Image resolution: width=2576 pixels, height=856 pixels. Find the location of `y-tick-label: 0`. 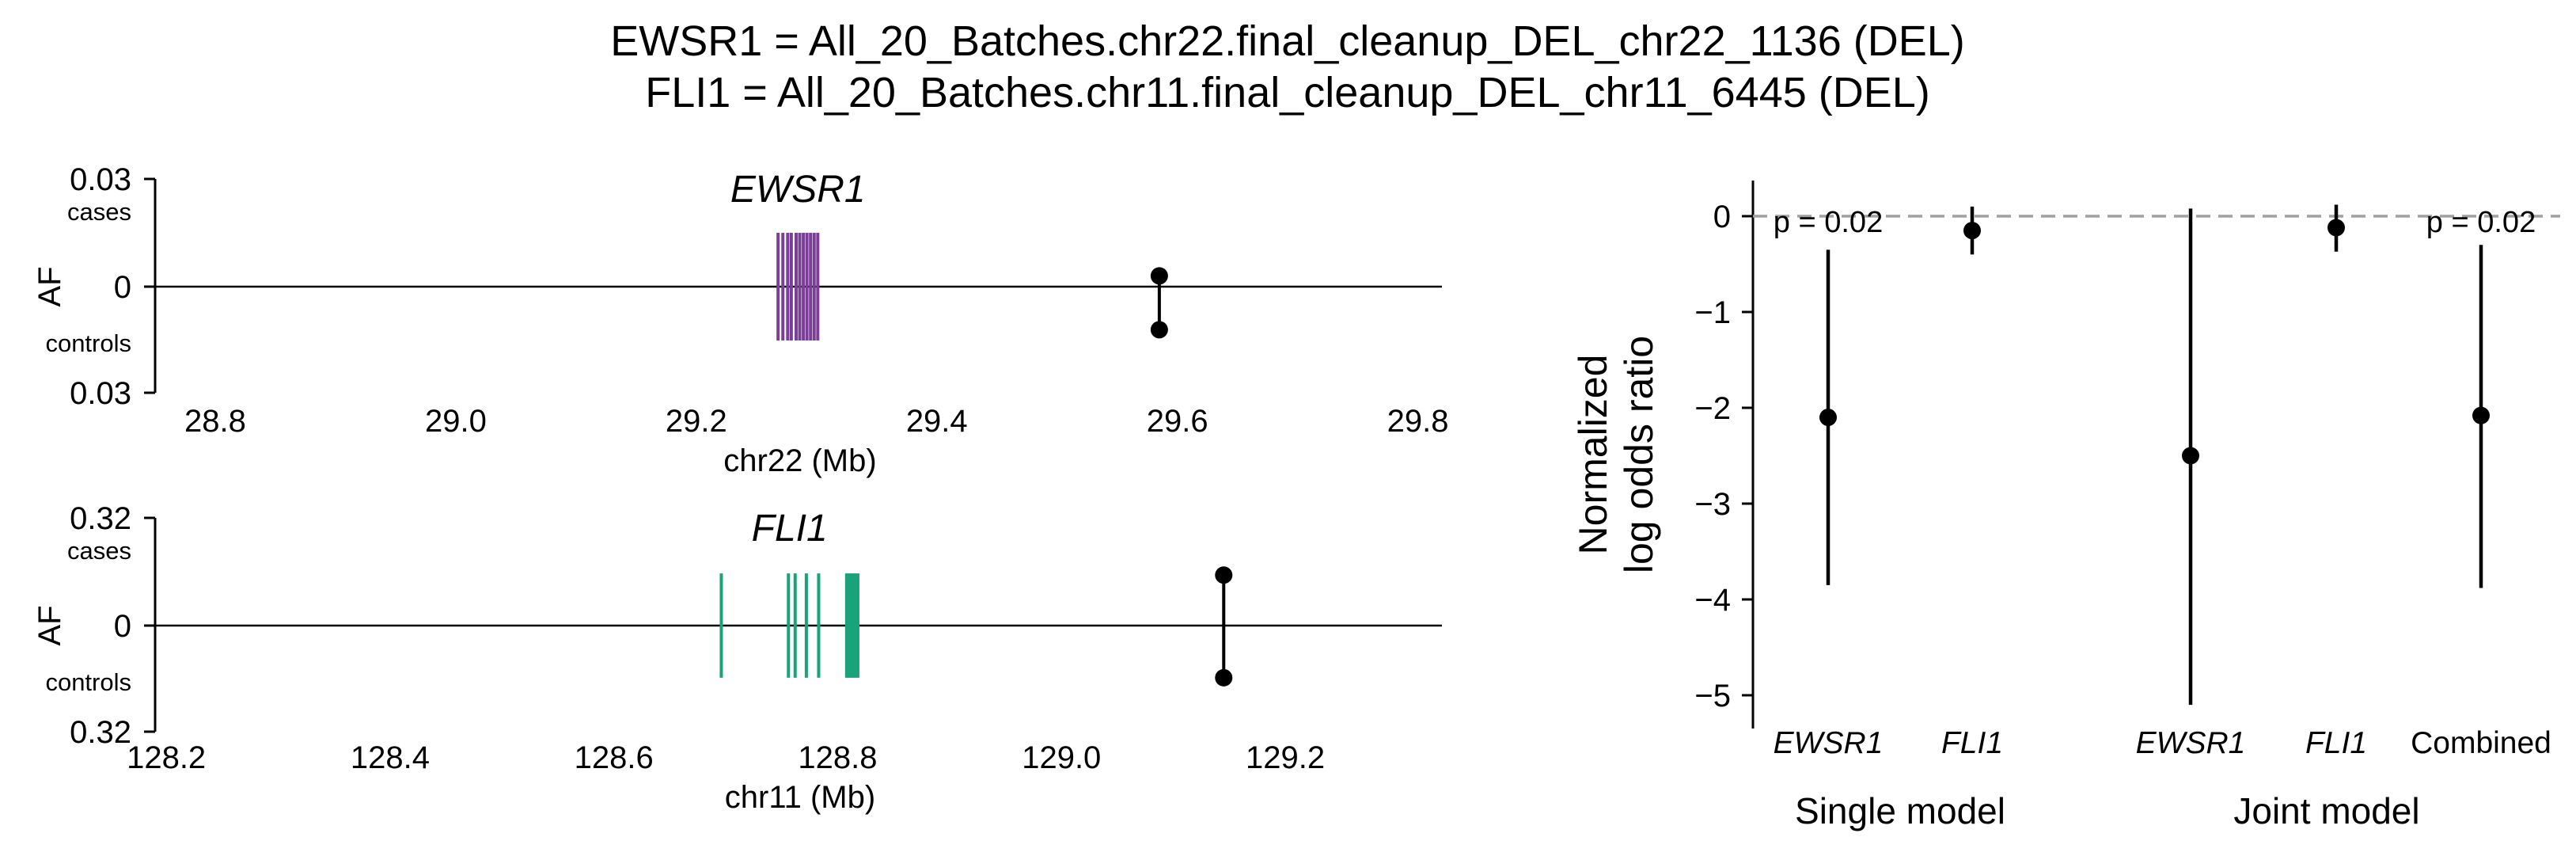

y-tick-label: 0 is located at coordinates (1722, 217).